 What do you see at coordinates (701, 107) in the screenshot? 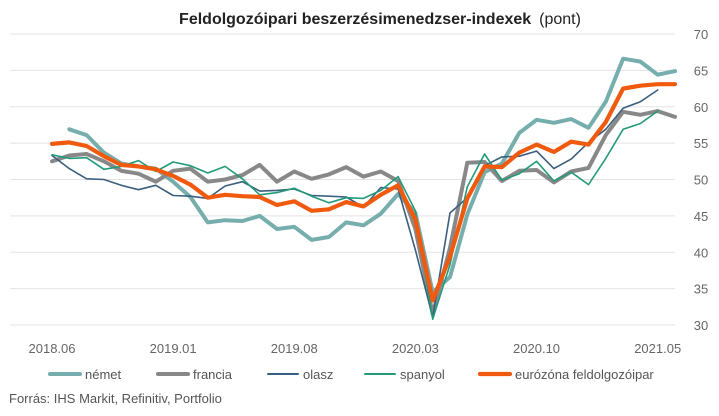
I see `y-tick-label: 60` at bounding box center [701, 107].